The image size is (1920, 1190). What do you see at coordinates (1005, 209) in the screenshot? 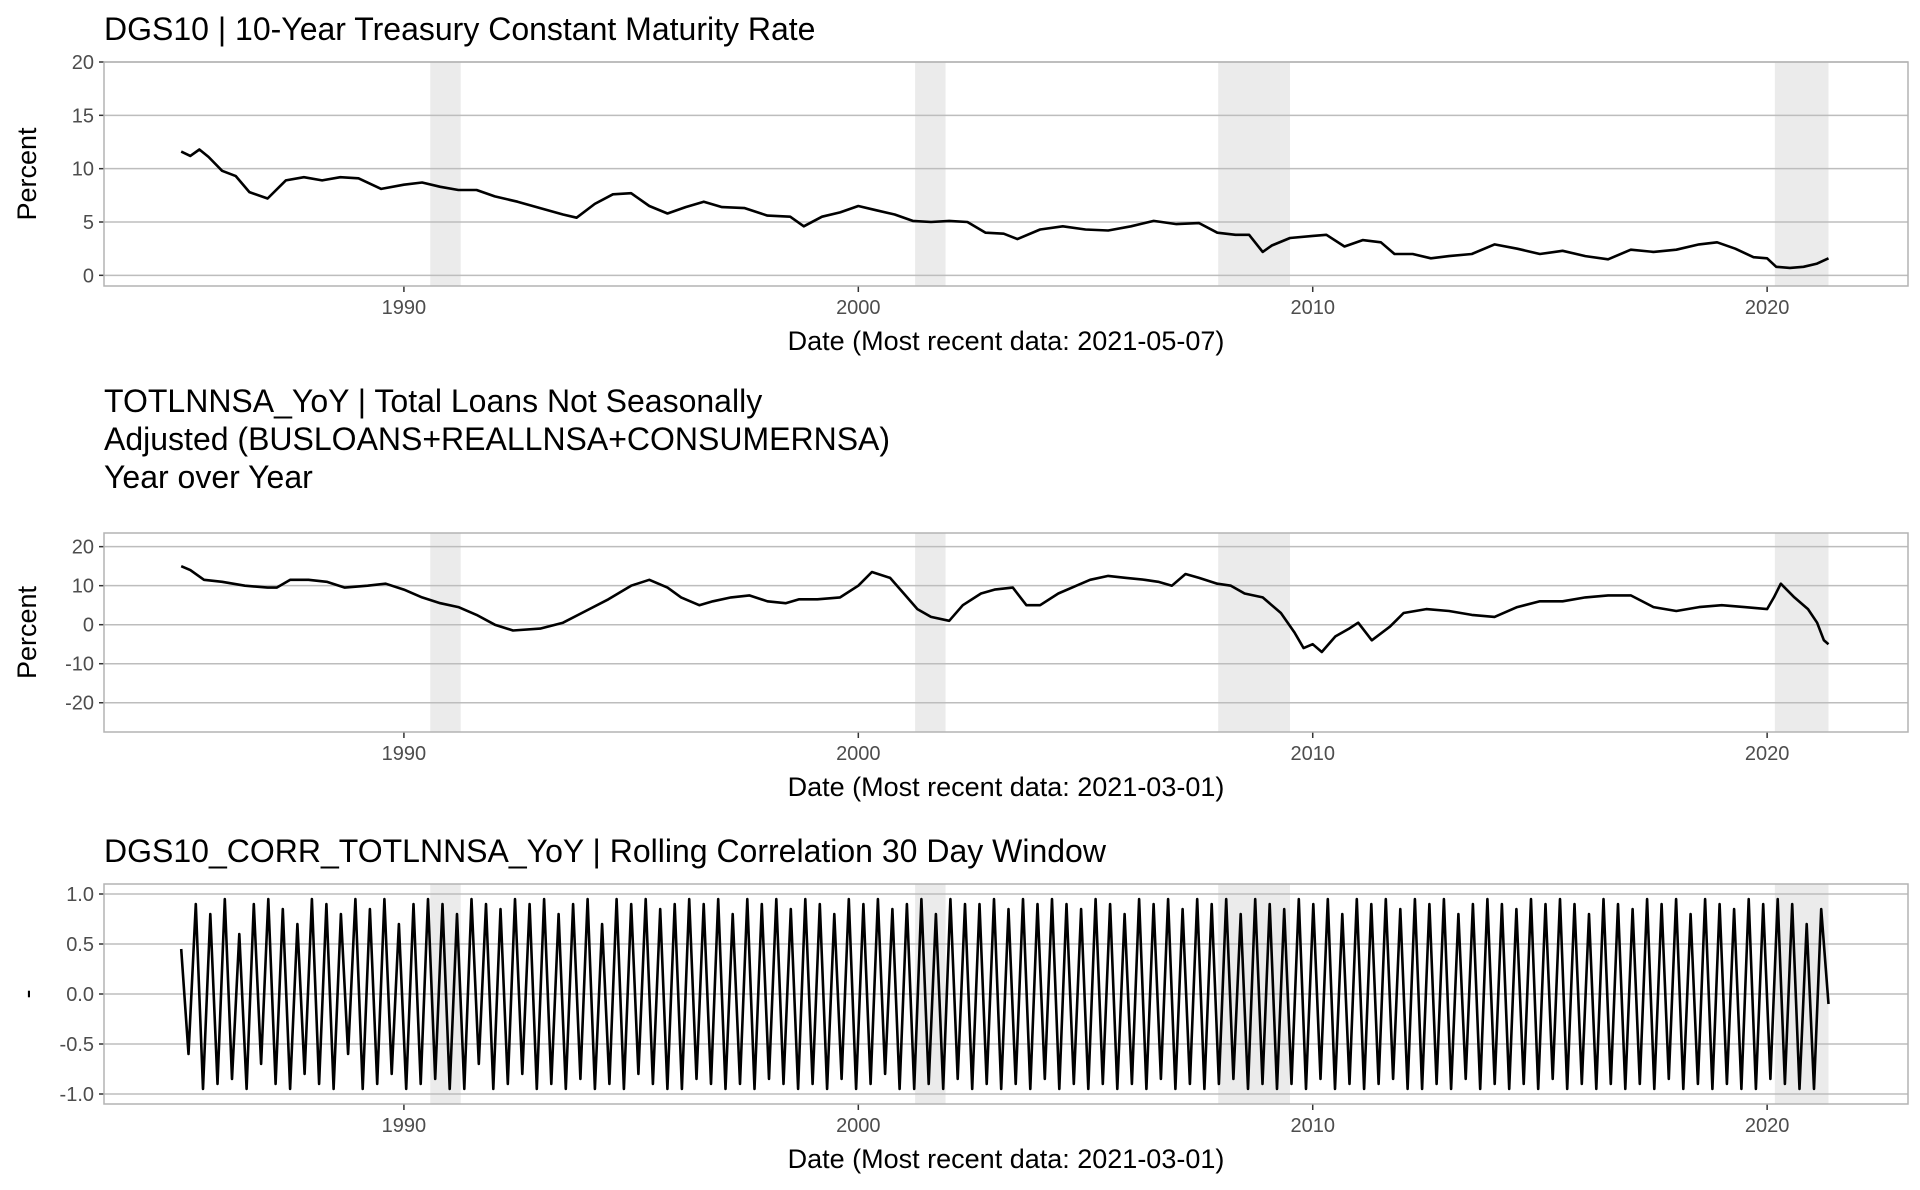
I see `dgs10-series-line` at bounding box center [1005, 209].